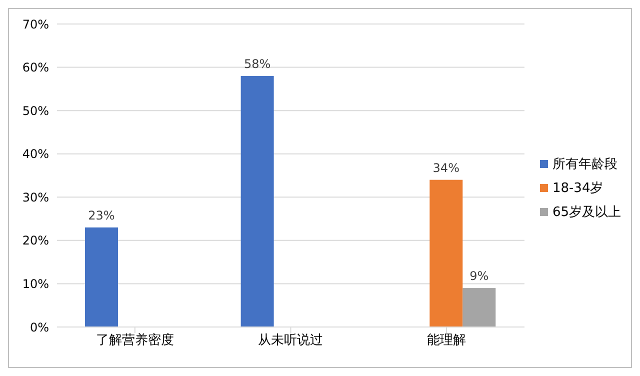  Describe the element at coordinates (446, 167) in the screenshot. I see `data-label: 34%` at that location.